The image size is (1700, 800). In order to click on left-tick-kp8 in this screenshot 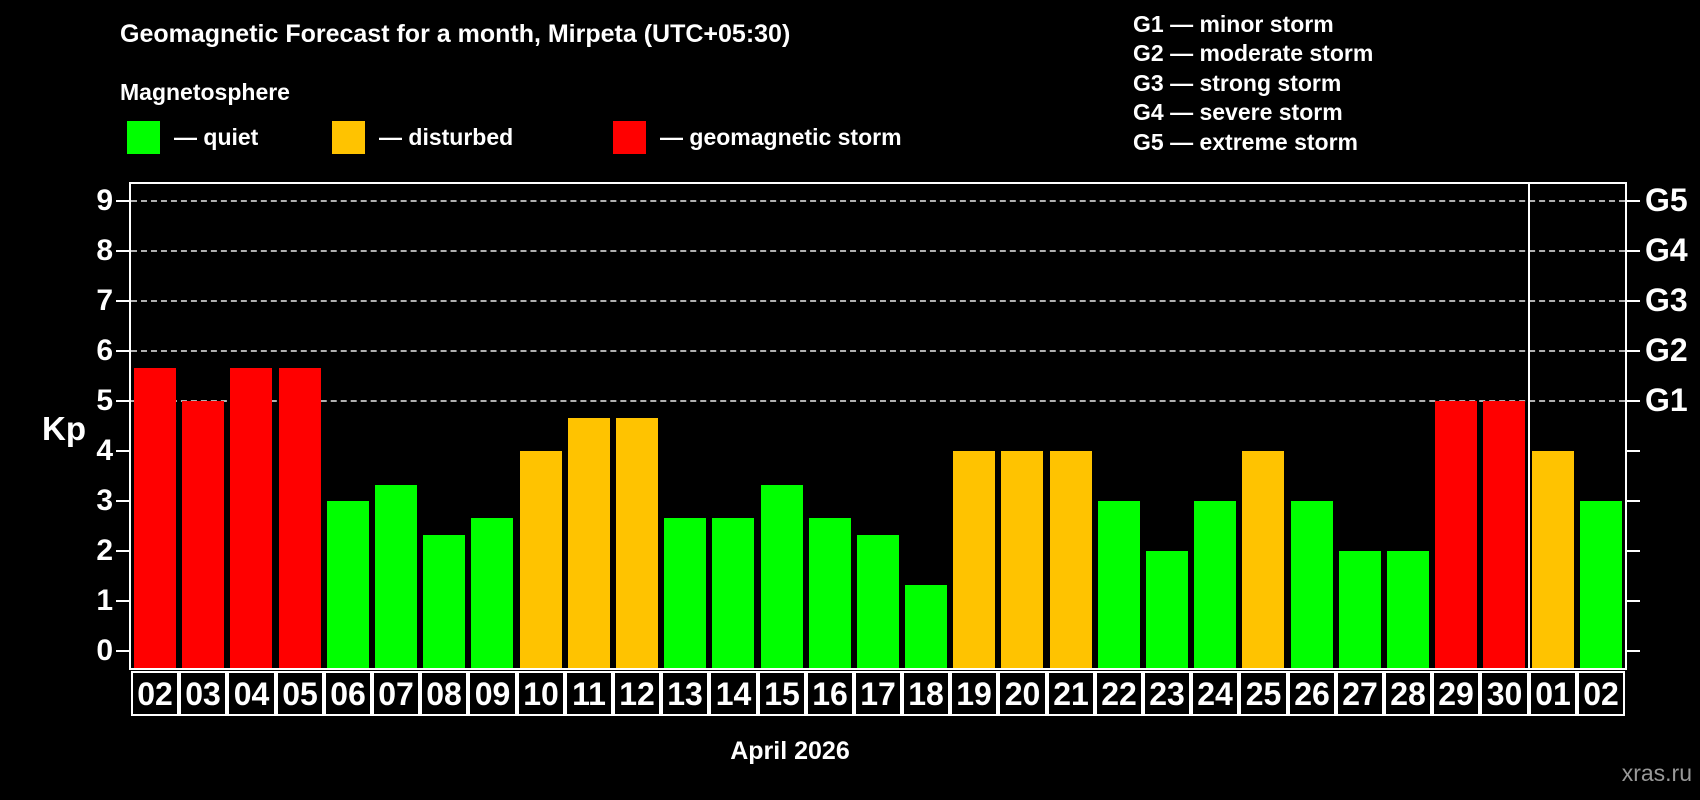, I will do `click(122, 251)`.